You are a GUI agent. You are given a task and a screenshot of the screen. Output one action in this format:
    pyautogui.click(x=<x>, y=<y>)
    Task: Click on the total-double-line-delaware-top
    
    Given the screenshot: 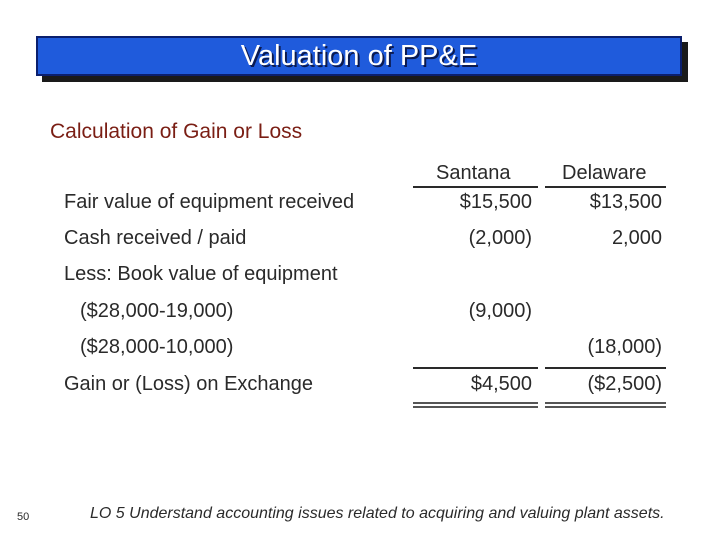 What is the action you would take?
    pyautogui.click(x=605, y=403)
    